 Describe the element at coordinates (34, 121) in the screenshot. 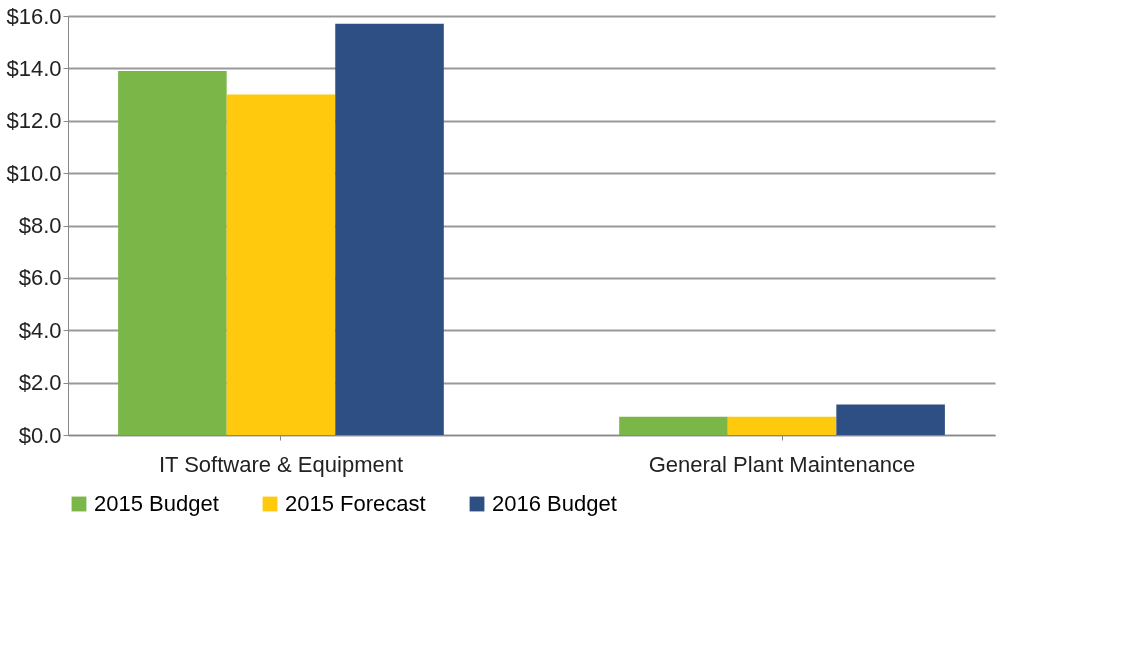

I see `y-tick-label: $12.0` at that location.